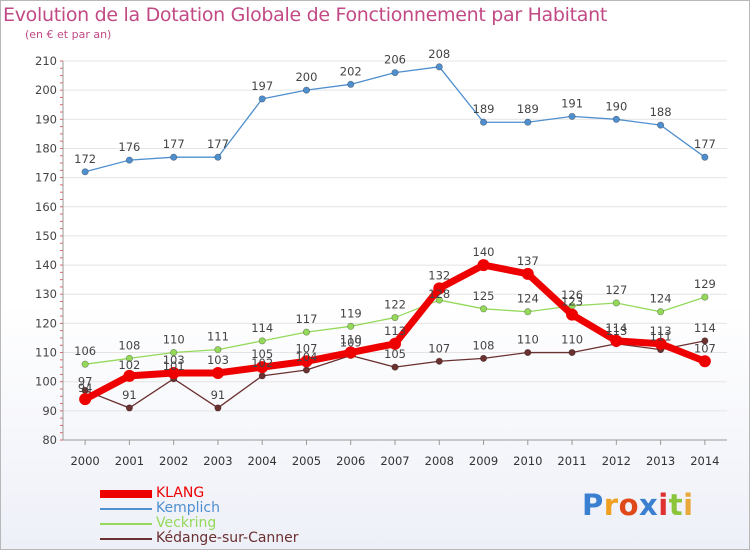 The height and width of the screenshot is (550, 750). Describe the element at coordinates (85, 381) in the screenshot. I see `data-label-k-dange-sur-canner: 97` at that location.